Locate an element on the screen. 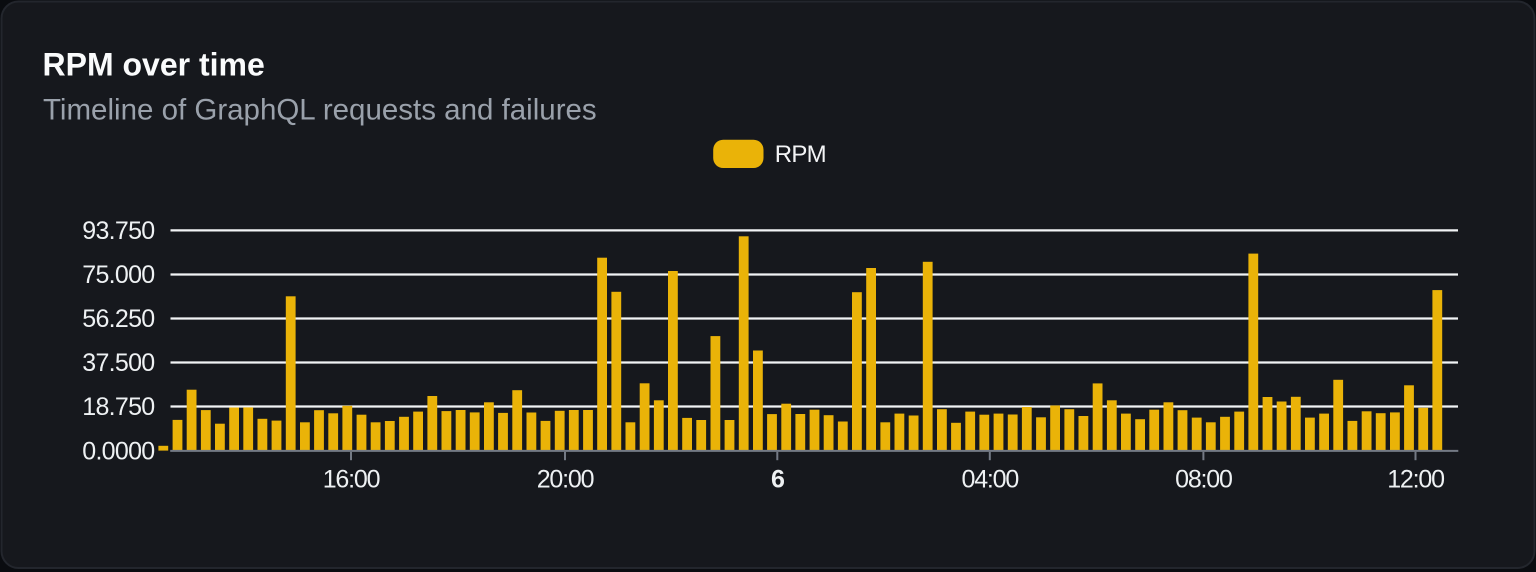  svg-text: 18.750 is located at coordinates (118, 407).